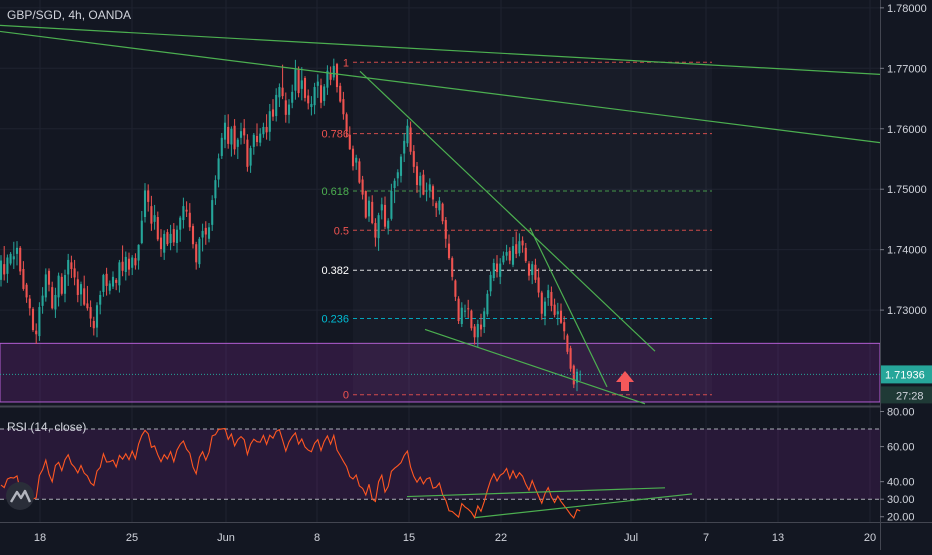 The height and width of the screenshot is (555, 932). Describe the element at coordinates (906, 374) in the screenshot. I see `last-price-badge` at that location.